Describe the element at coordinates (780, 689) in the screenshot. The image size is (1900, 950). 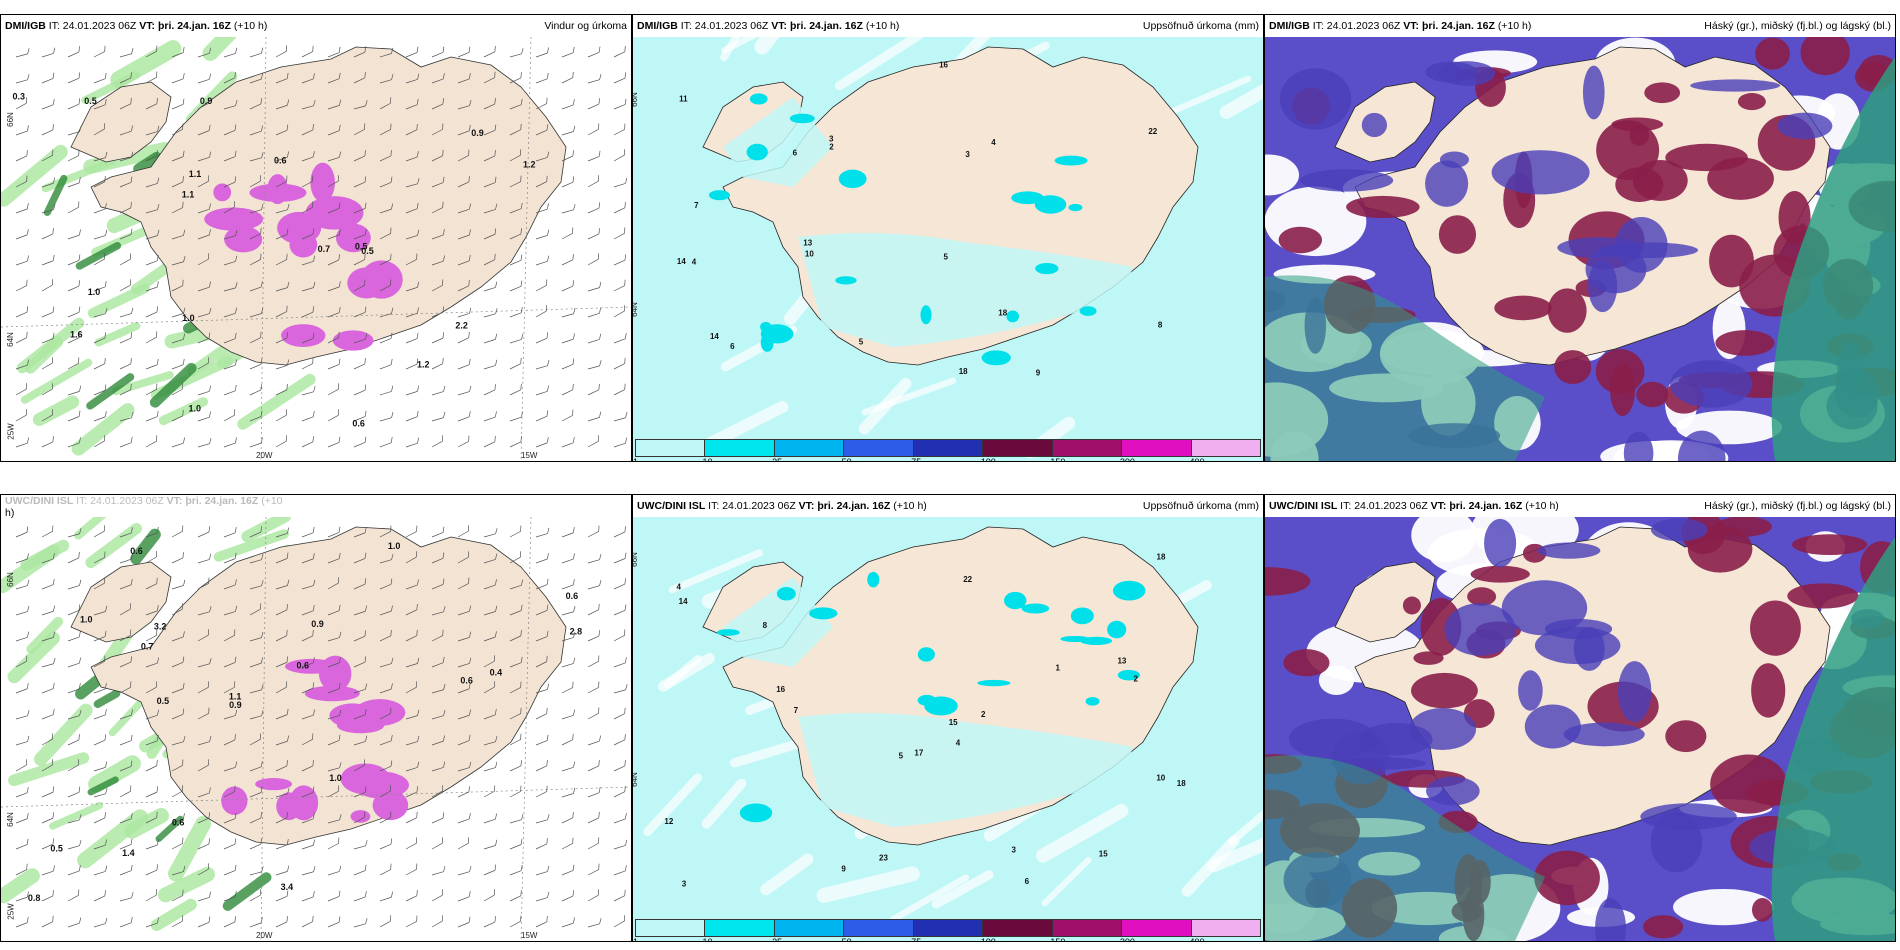
I see `accum-value-label: 16` at that location.